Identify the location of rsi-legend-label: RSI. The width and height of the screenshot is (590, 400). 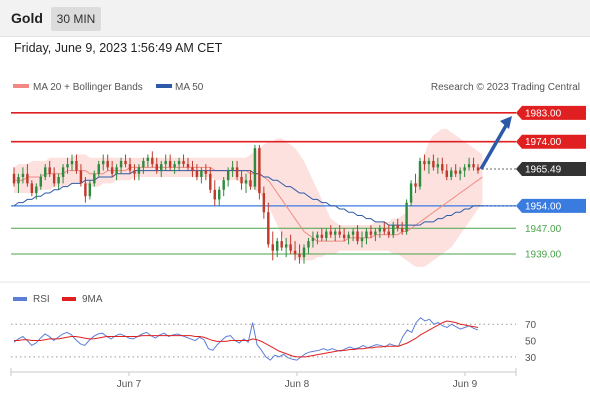
(41, 299).